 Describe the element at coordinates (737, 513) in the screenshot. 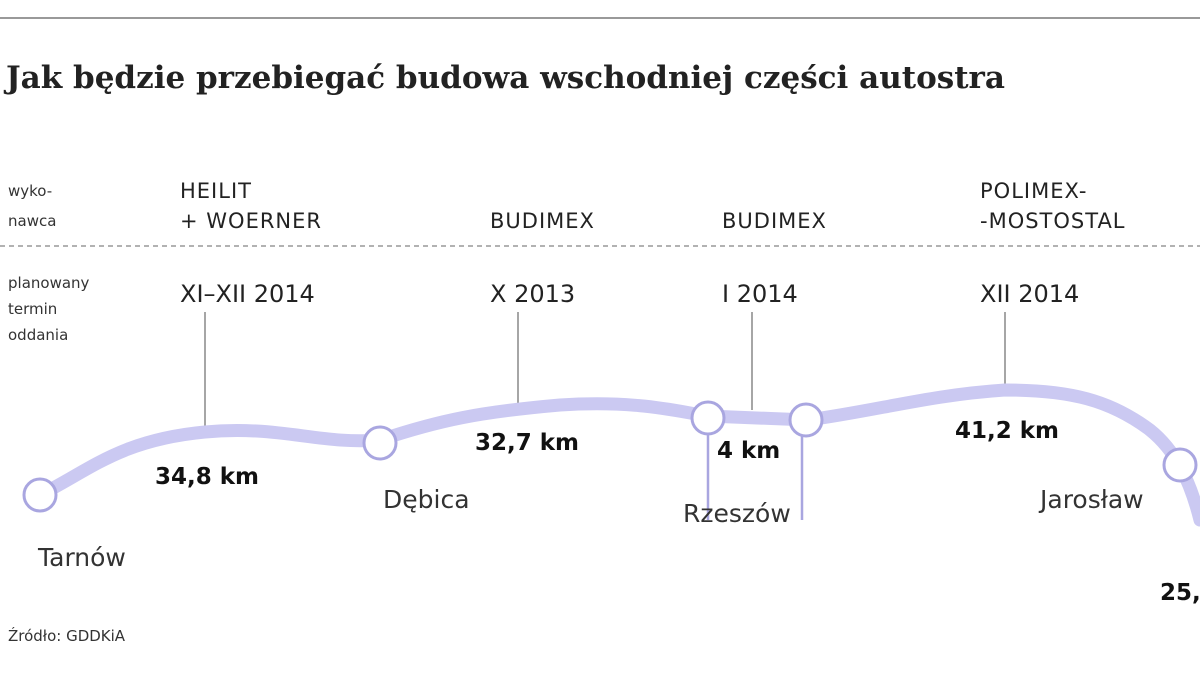

I see `city: Rzeszów` at that location.